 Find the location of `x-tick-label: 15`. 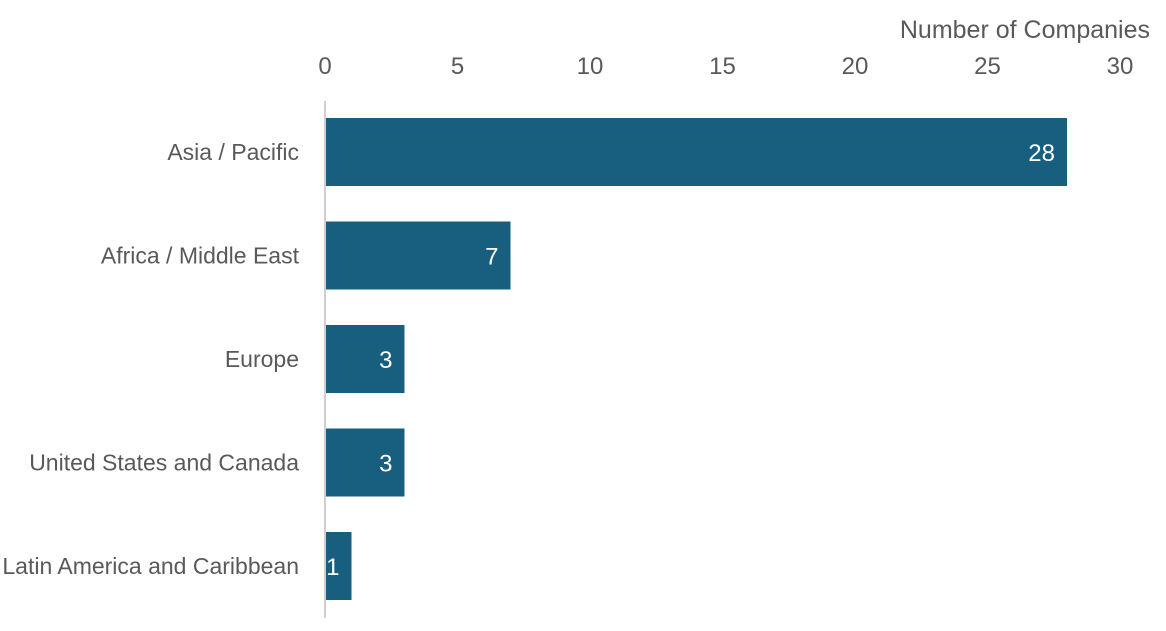

x-tick-label: 15 is located at coordinates (722, 66).